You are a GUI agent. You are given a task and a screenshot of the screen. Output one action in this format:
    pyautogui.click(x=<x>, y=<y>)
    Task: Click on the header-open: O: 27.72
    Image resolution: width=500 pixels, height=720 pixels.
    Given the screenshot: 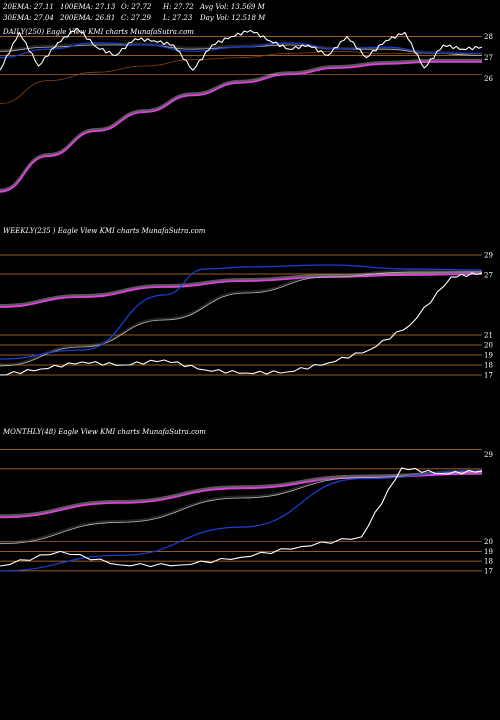 What is the action you would take?
    pyautogui.click(x=136, y=7)
    